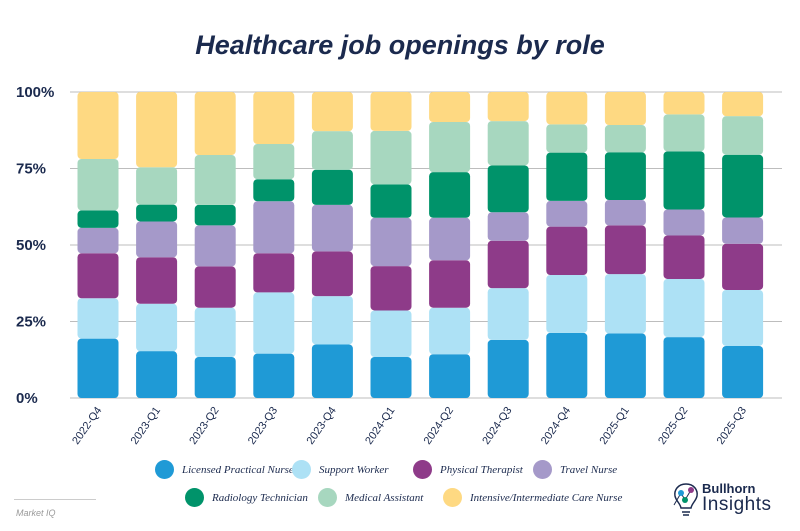 The image size is (800, 531). Describe the element at coordinates (321, 426) in the screenshot. I see `x-tick-label: 2023-Q4` at that location.